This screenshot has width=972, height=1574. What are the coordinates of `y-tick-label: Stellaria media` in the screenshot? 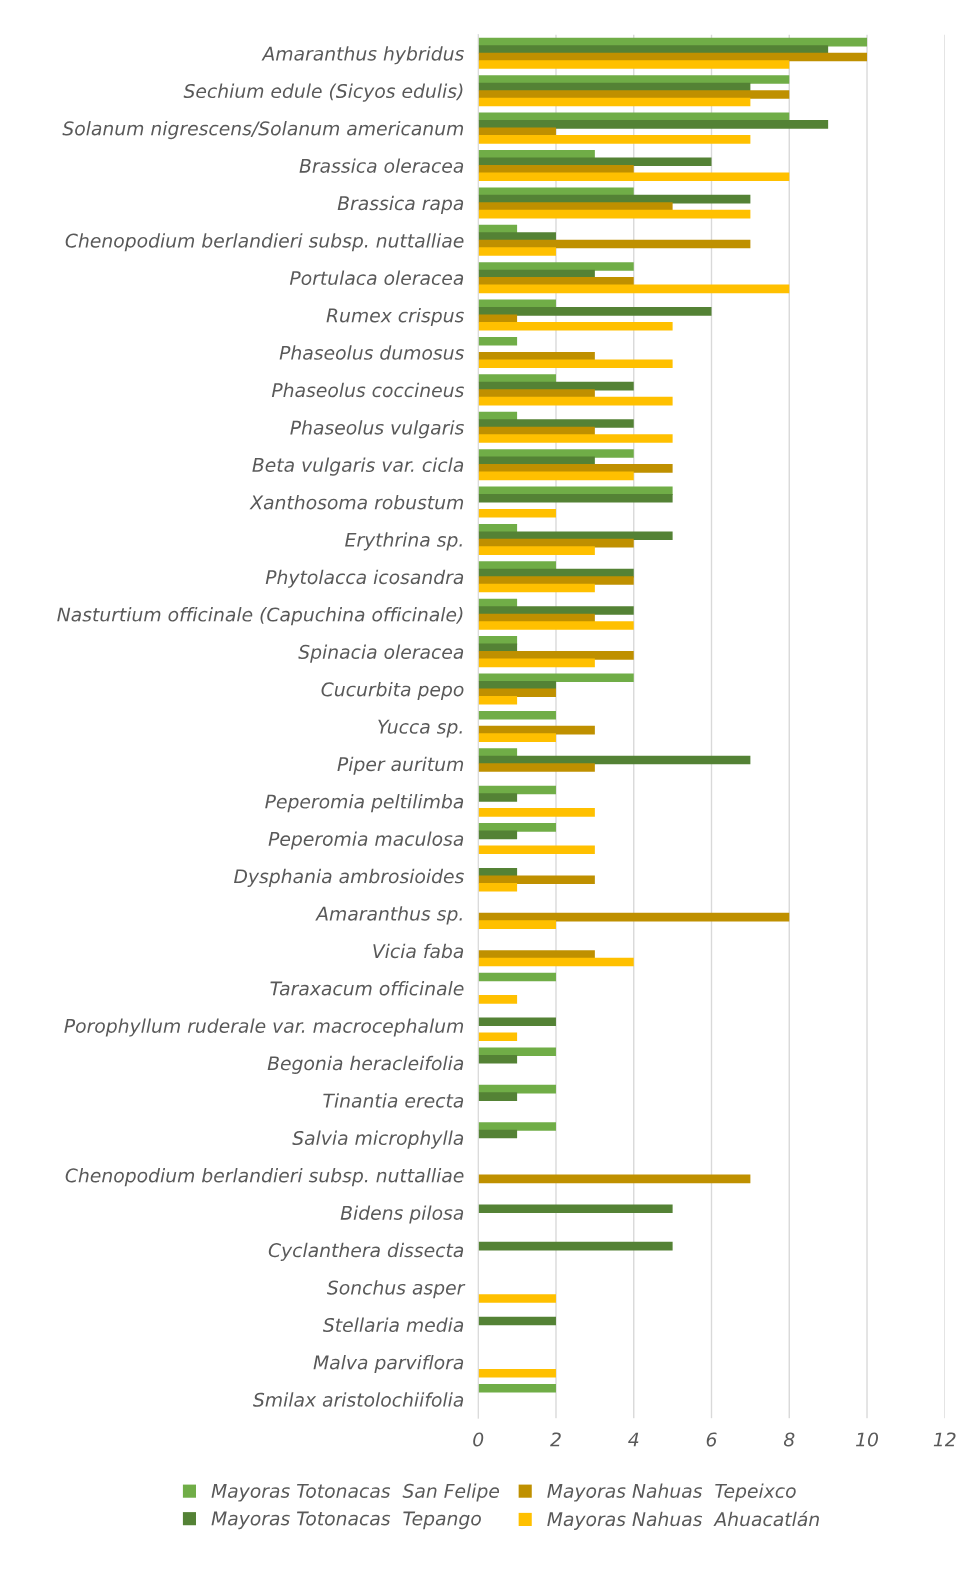 It's located at (393, 1325).